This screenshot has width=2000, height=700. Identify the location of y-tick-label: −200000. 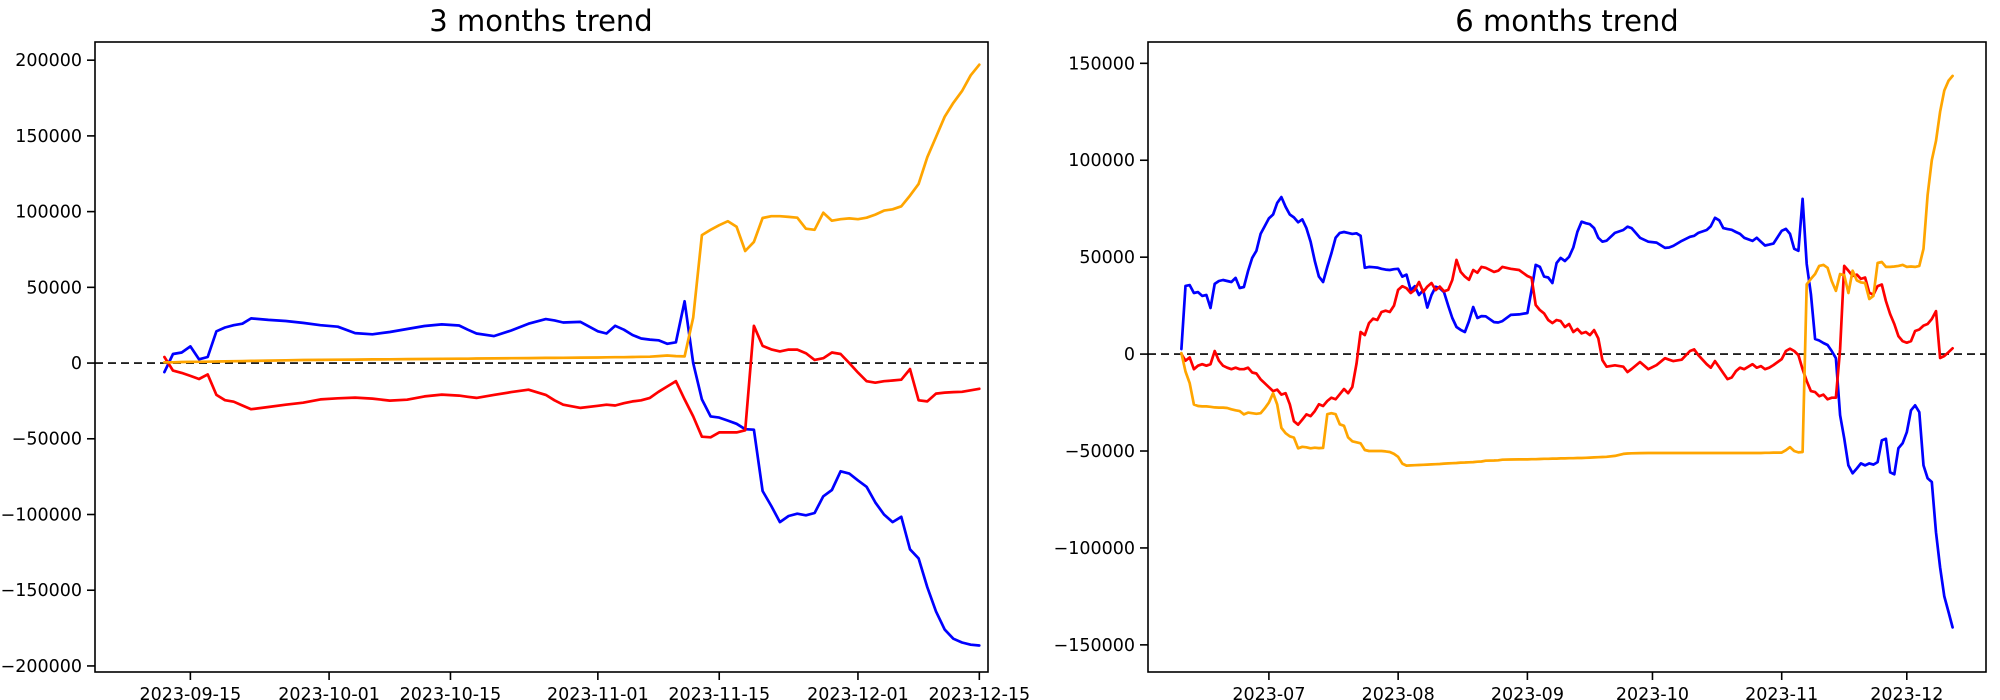
(41, 667).